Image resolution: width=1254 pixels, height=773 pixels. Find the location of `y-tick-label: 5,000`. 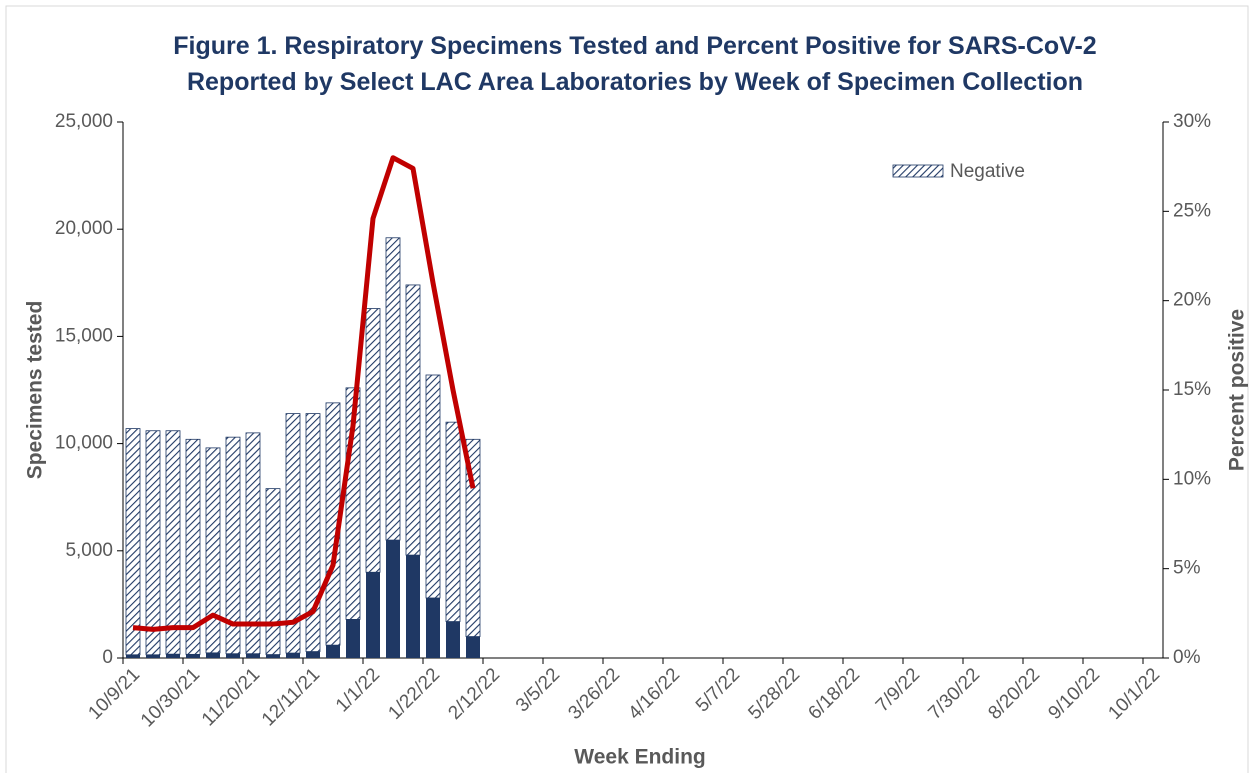

y-tick-label: 5,000 is located at coordinates (89, 550).